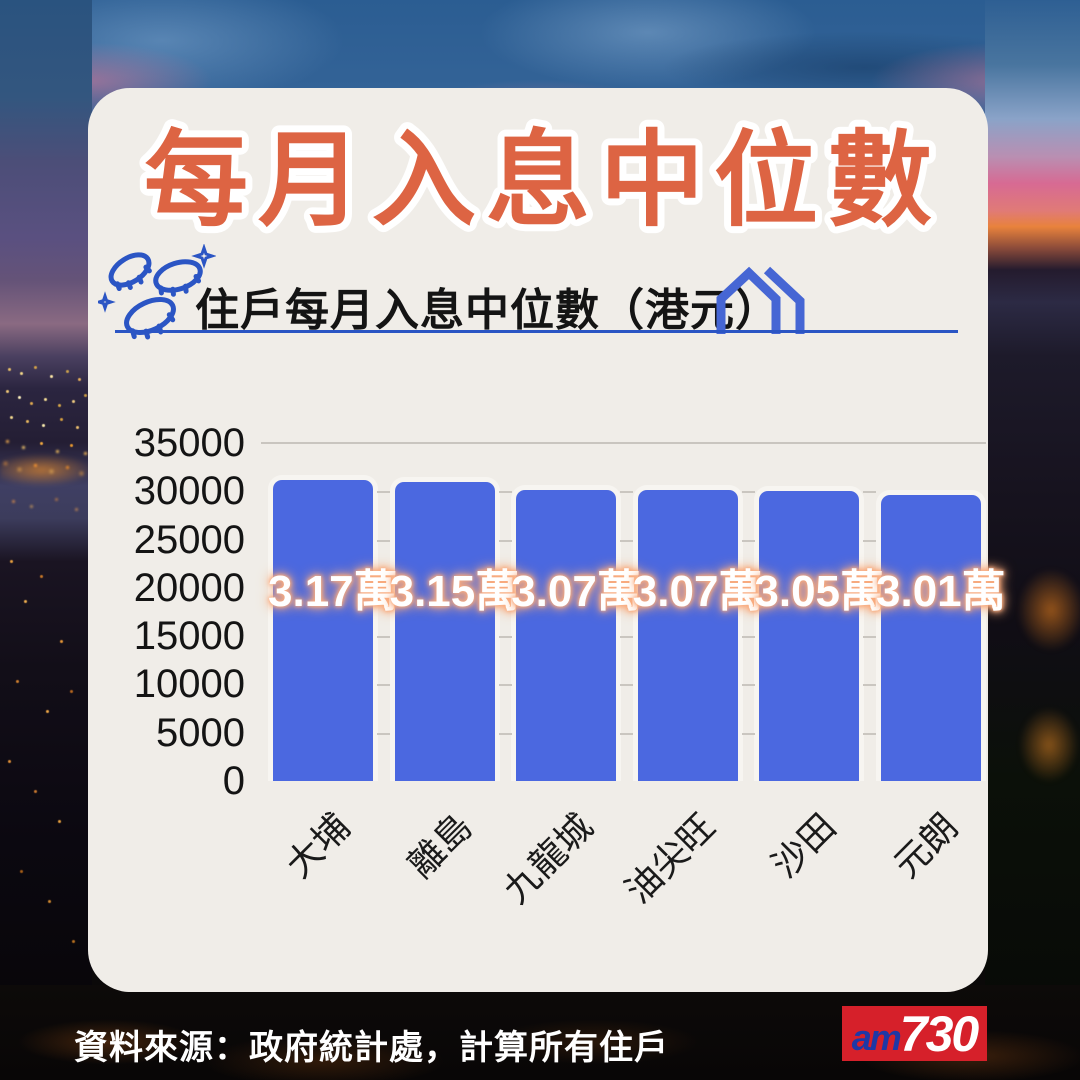 The width and height of the screenshot is (1080, 1080). I want to click on x-tick-label: 沙田, so click(804, 845).